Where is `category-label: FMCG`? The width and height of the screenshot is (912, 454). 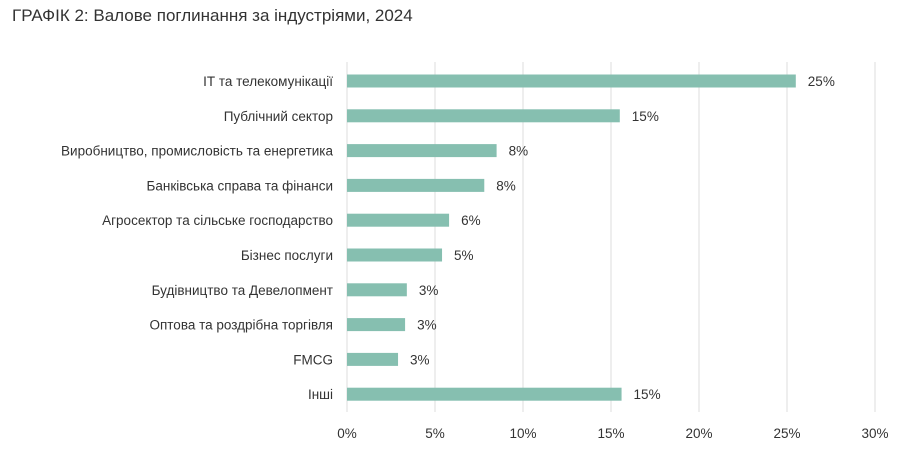 category-label: FMCG is located at coordinates (313, 359).